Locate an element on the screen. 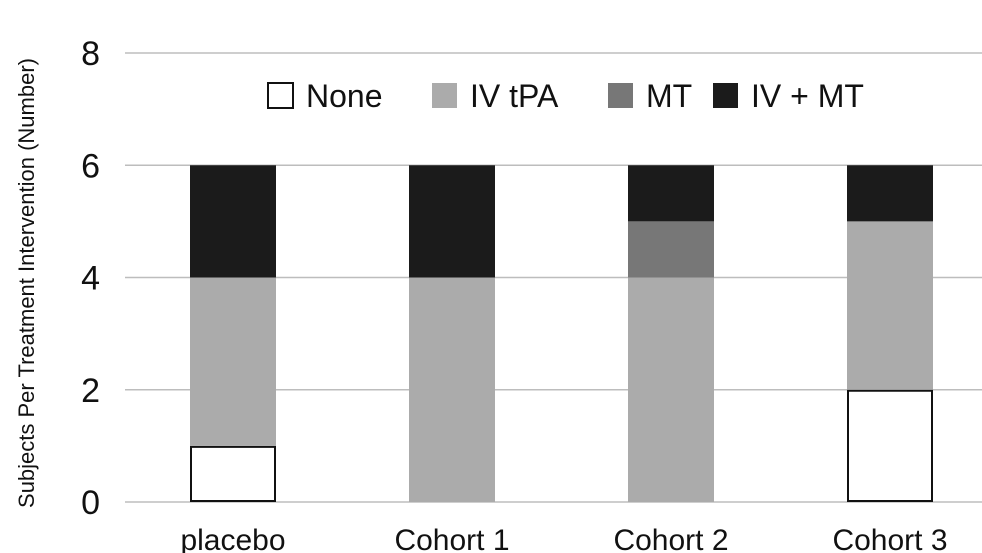 The width and height of the screenshot is (982, 553). category-label-cohort-1: Cohort 1 is located at coordinates (451, 538).